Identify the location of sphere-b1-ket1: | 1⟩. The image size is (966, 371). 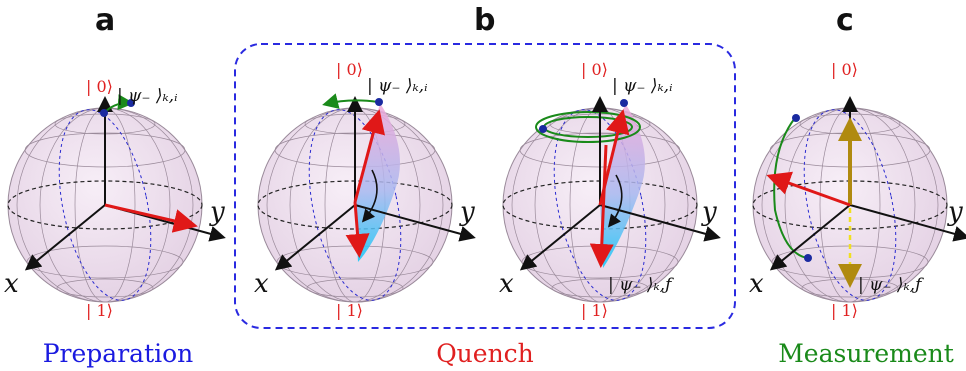
(349, 310).